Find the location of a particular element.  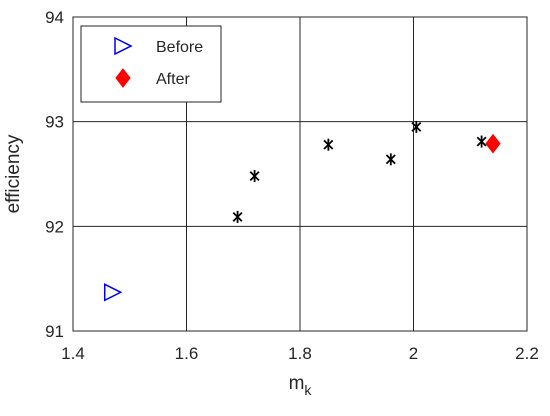

x-tick-label: 2.2 is located at coordinates (527, 353).